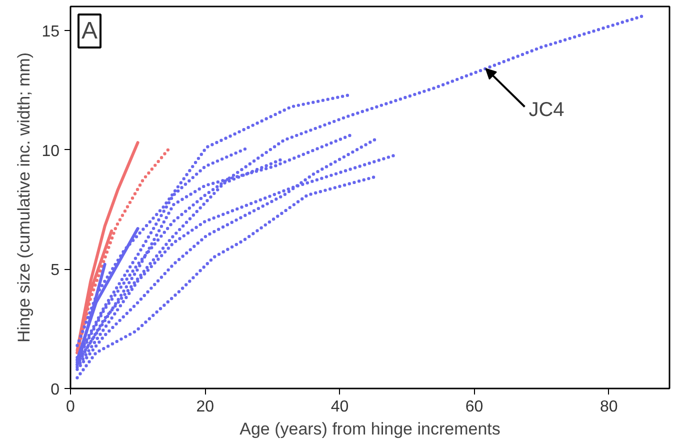 The height and width of the screenshot is (446, 673). What do you see at coordinates (51, 151) in the screenshot?
I see `y-tick-label: 10` at bounding box center [51, 151].